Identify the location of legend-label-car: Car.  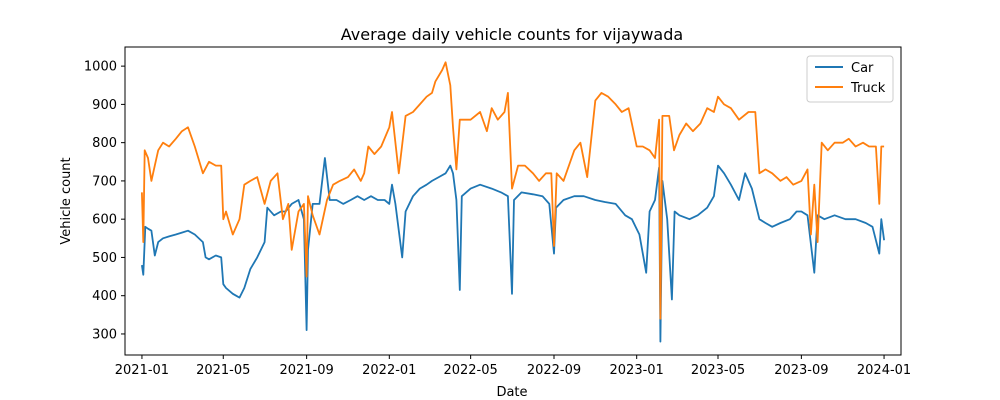
(862, 68).